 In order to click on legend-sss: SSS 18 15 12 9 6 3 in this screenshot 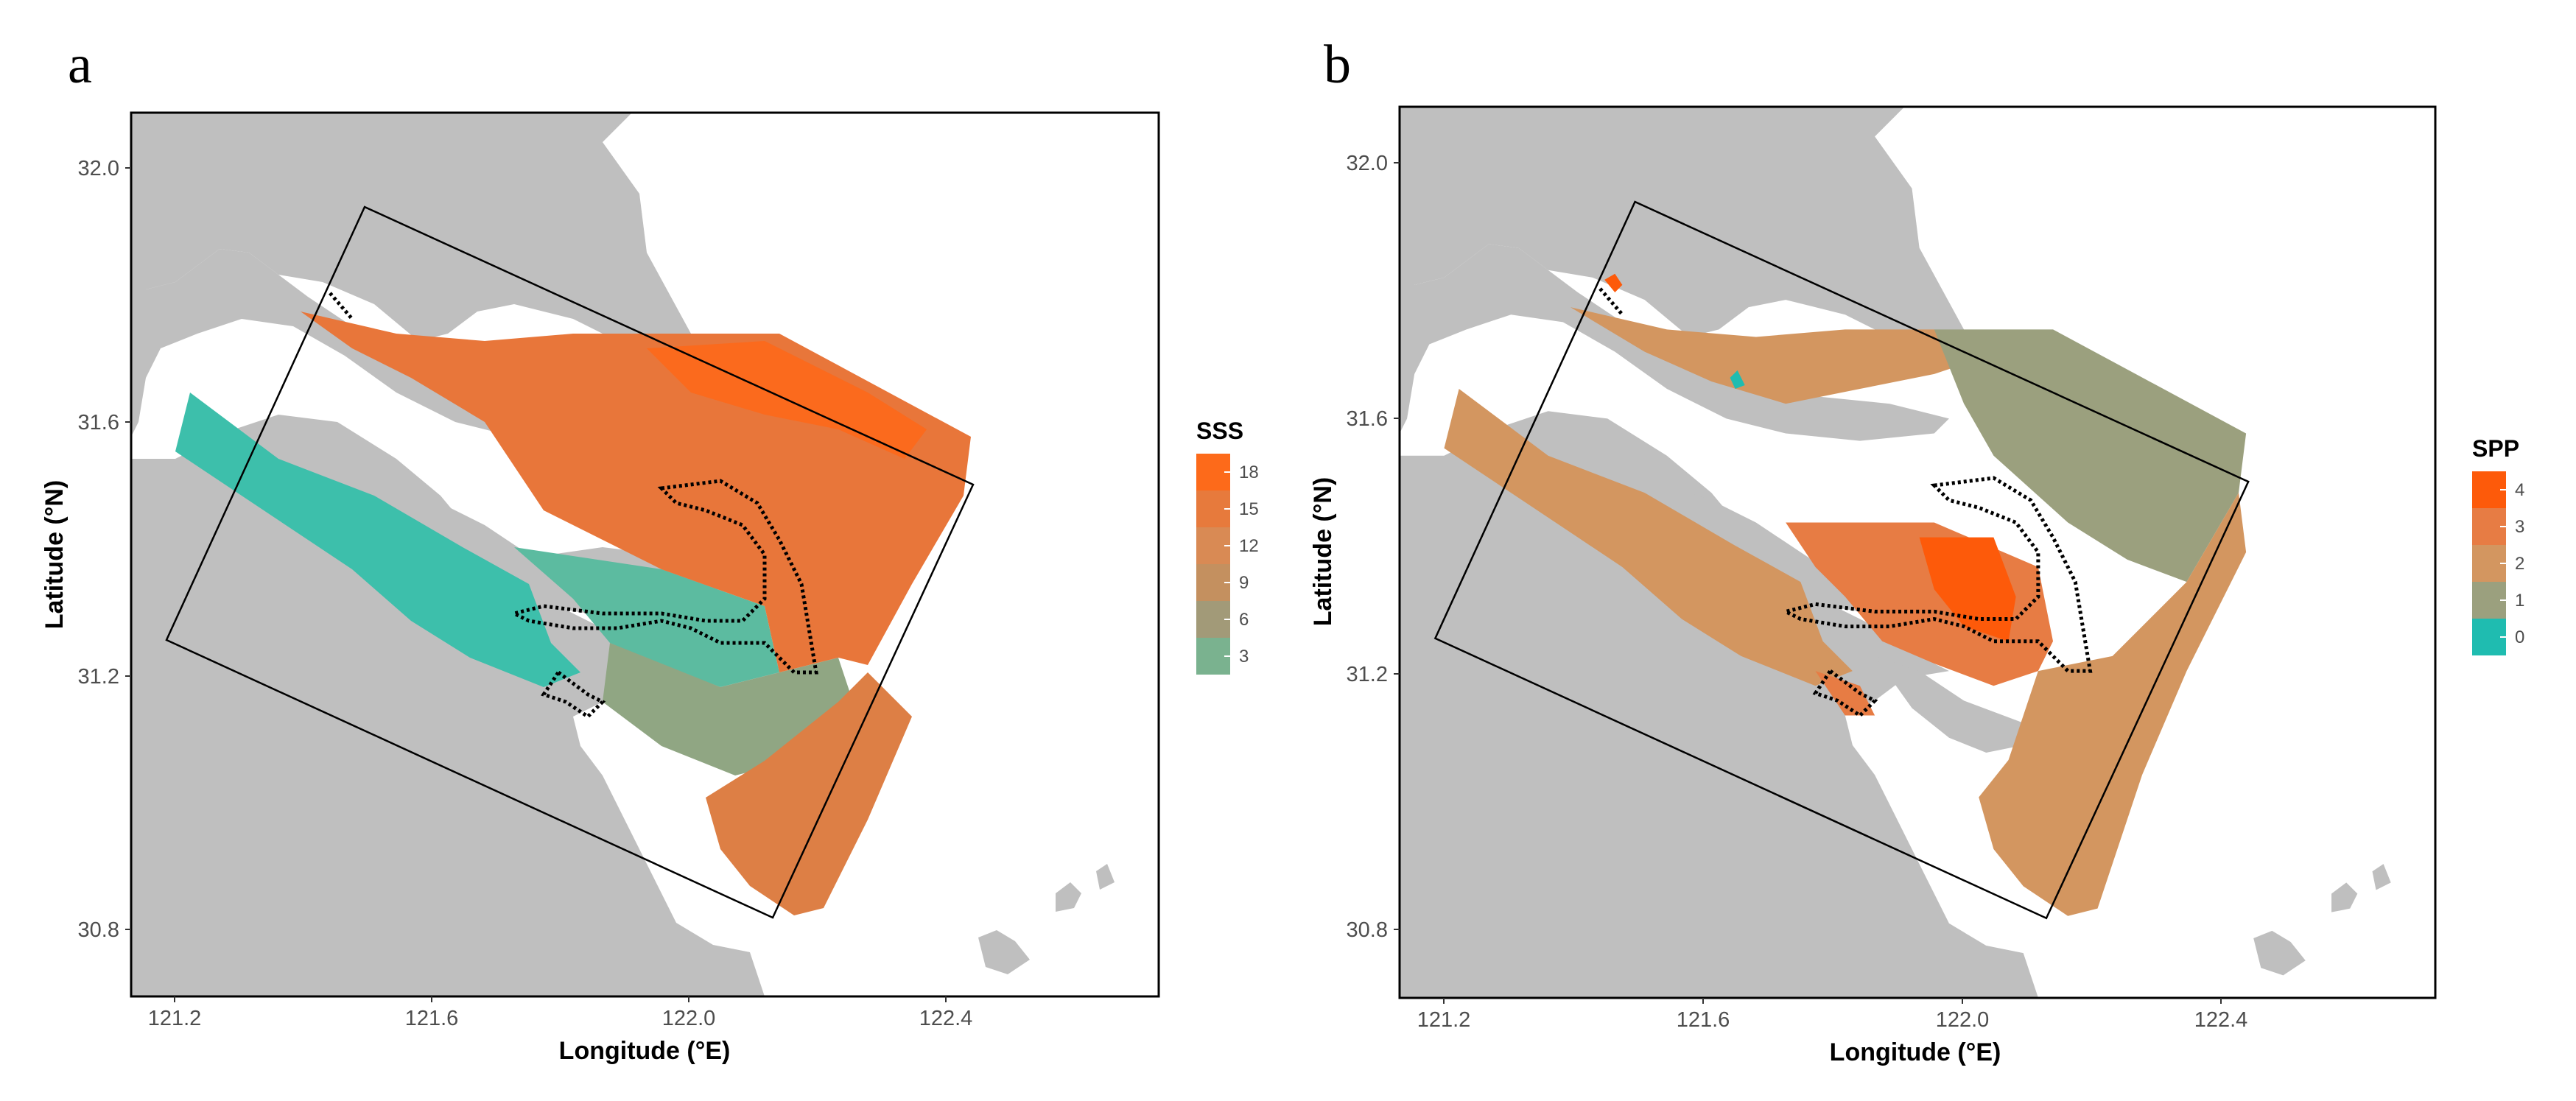, I will do `click(1227, 546)`.